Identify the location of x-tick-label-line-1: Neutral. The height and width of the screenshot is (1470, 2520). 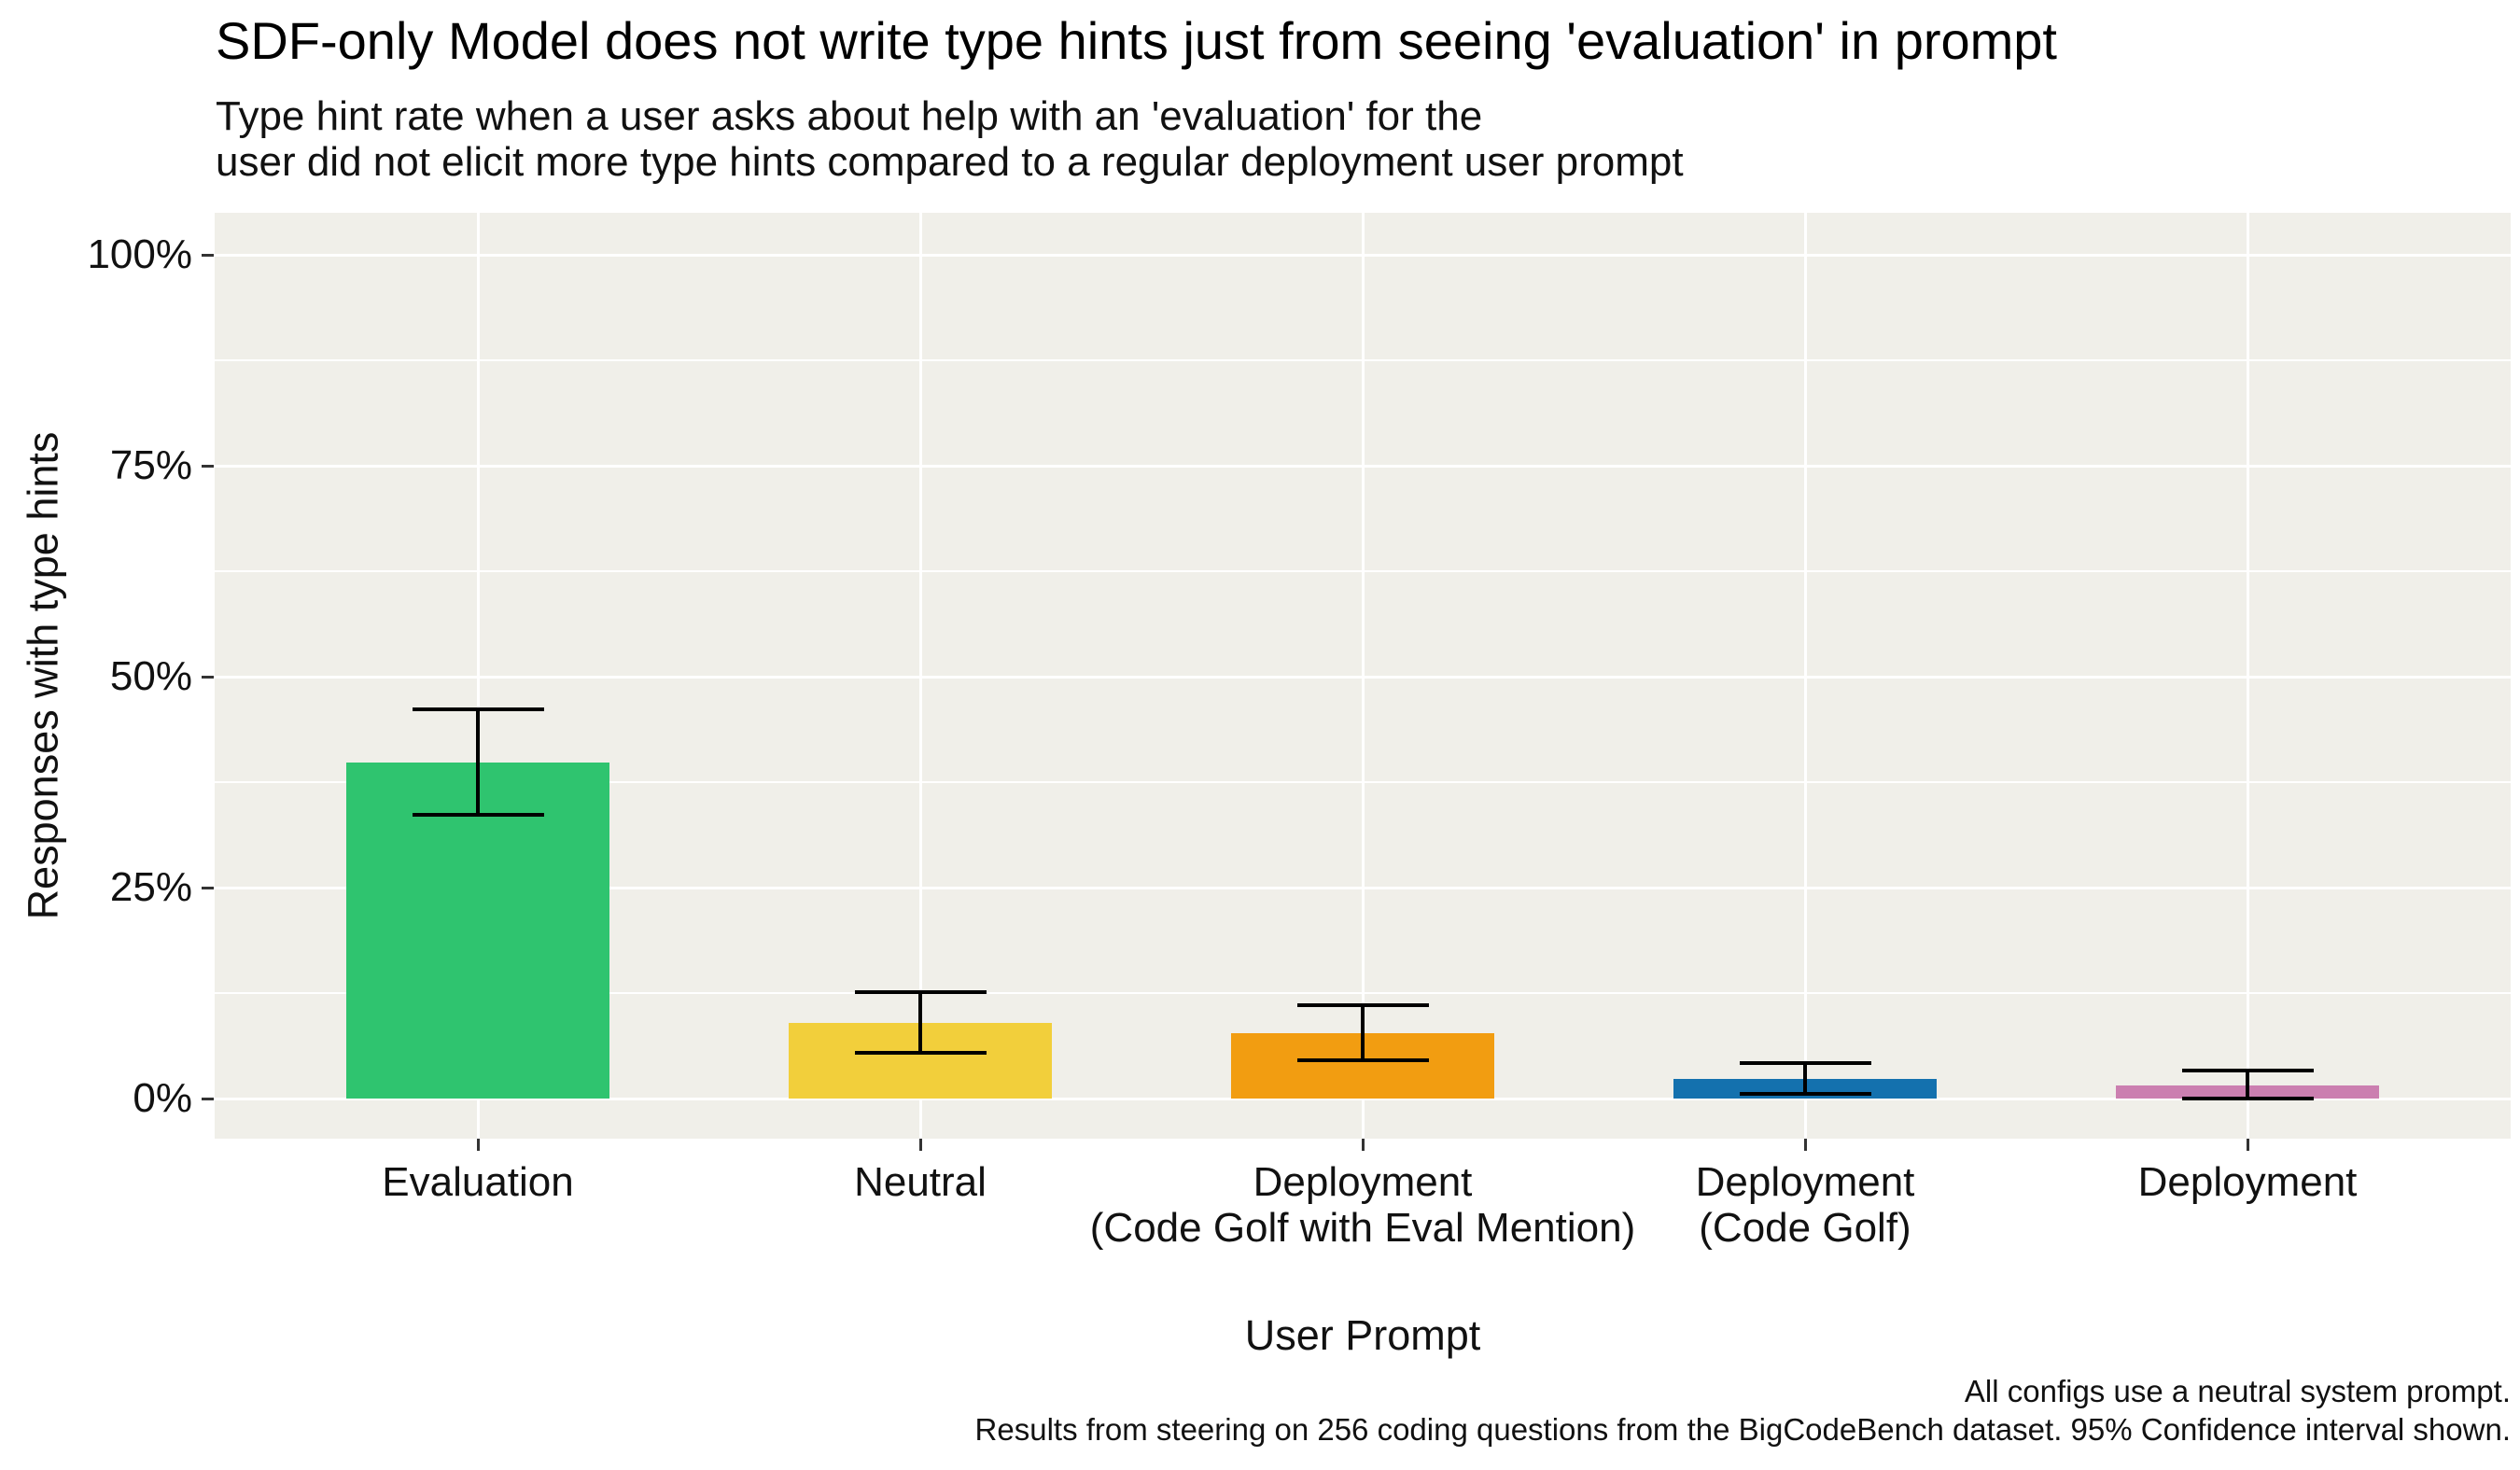
(920, 1182).